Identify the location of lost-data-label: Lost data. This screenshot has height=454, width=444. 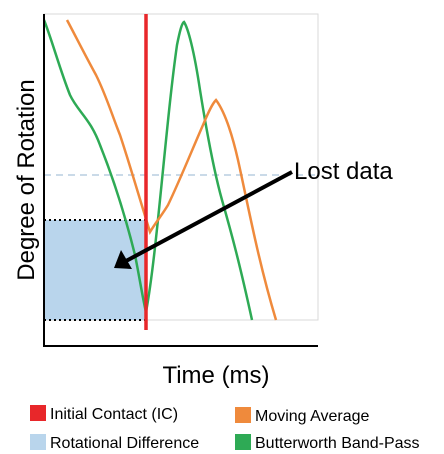
(343, 171).